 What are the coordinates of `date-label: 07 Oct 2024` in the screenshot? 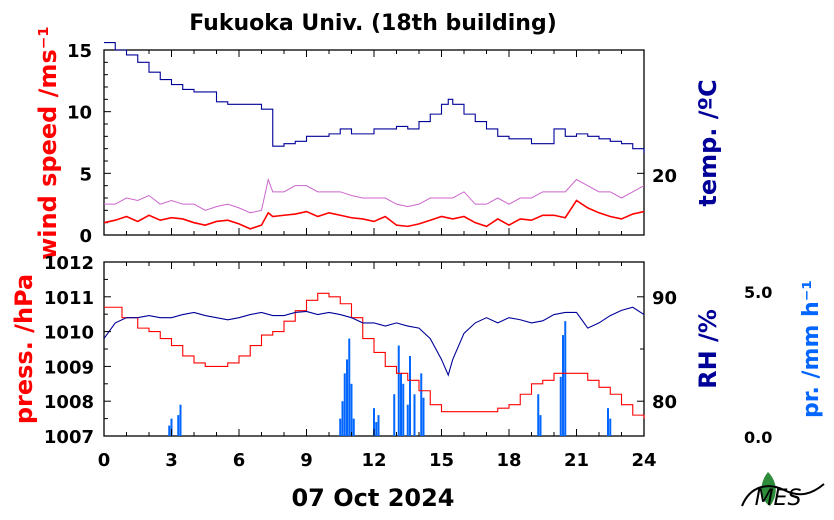 It's located at (372, 498).